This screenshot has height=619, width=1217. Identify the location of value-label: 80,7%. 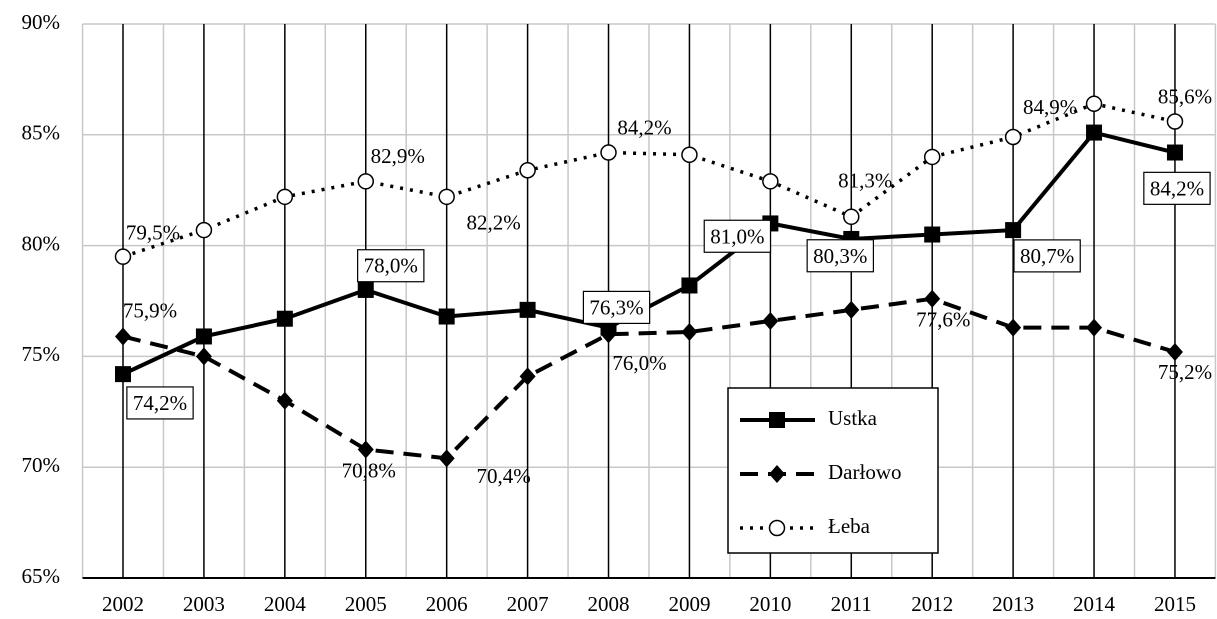
(1047, 256).